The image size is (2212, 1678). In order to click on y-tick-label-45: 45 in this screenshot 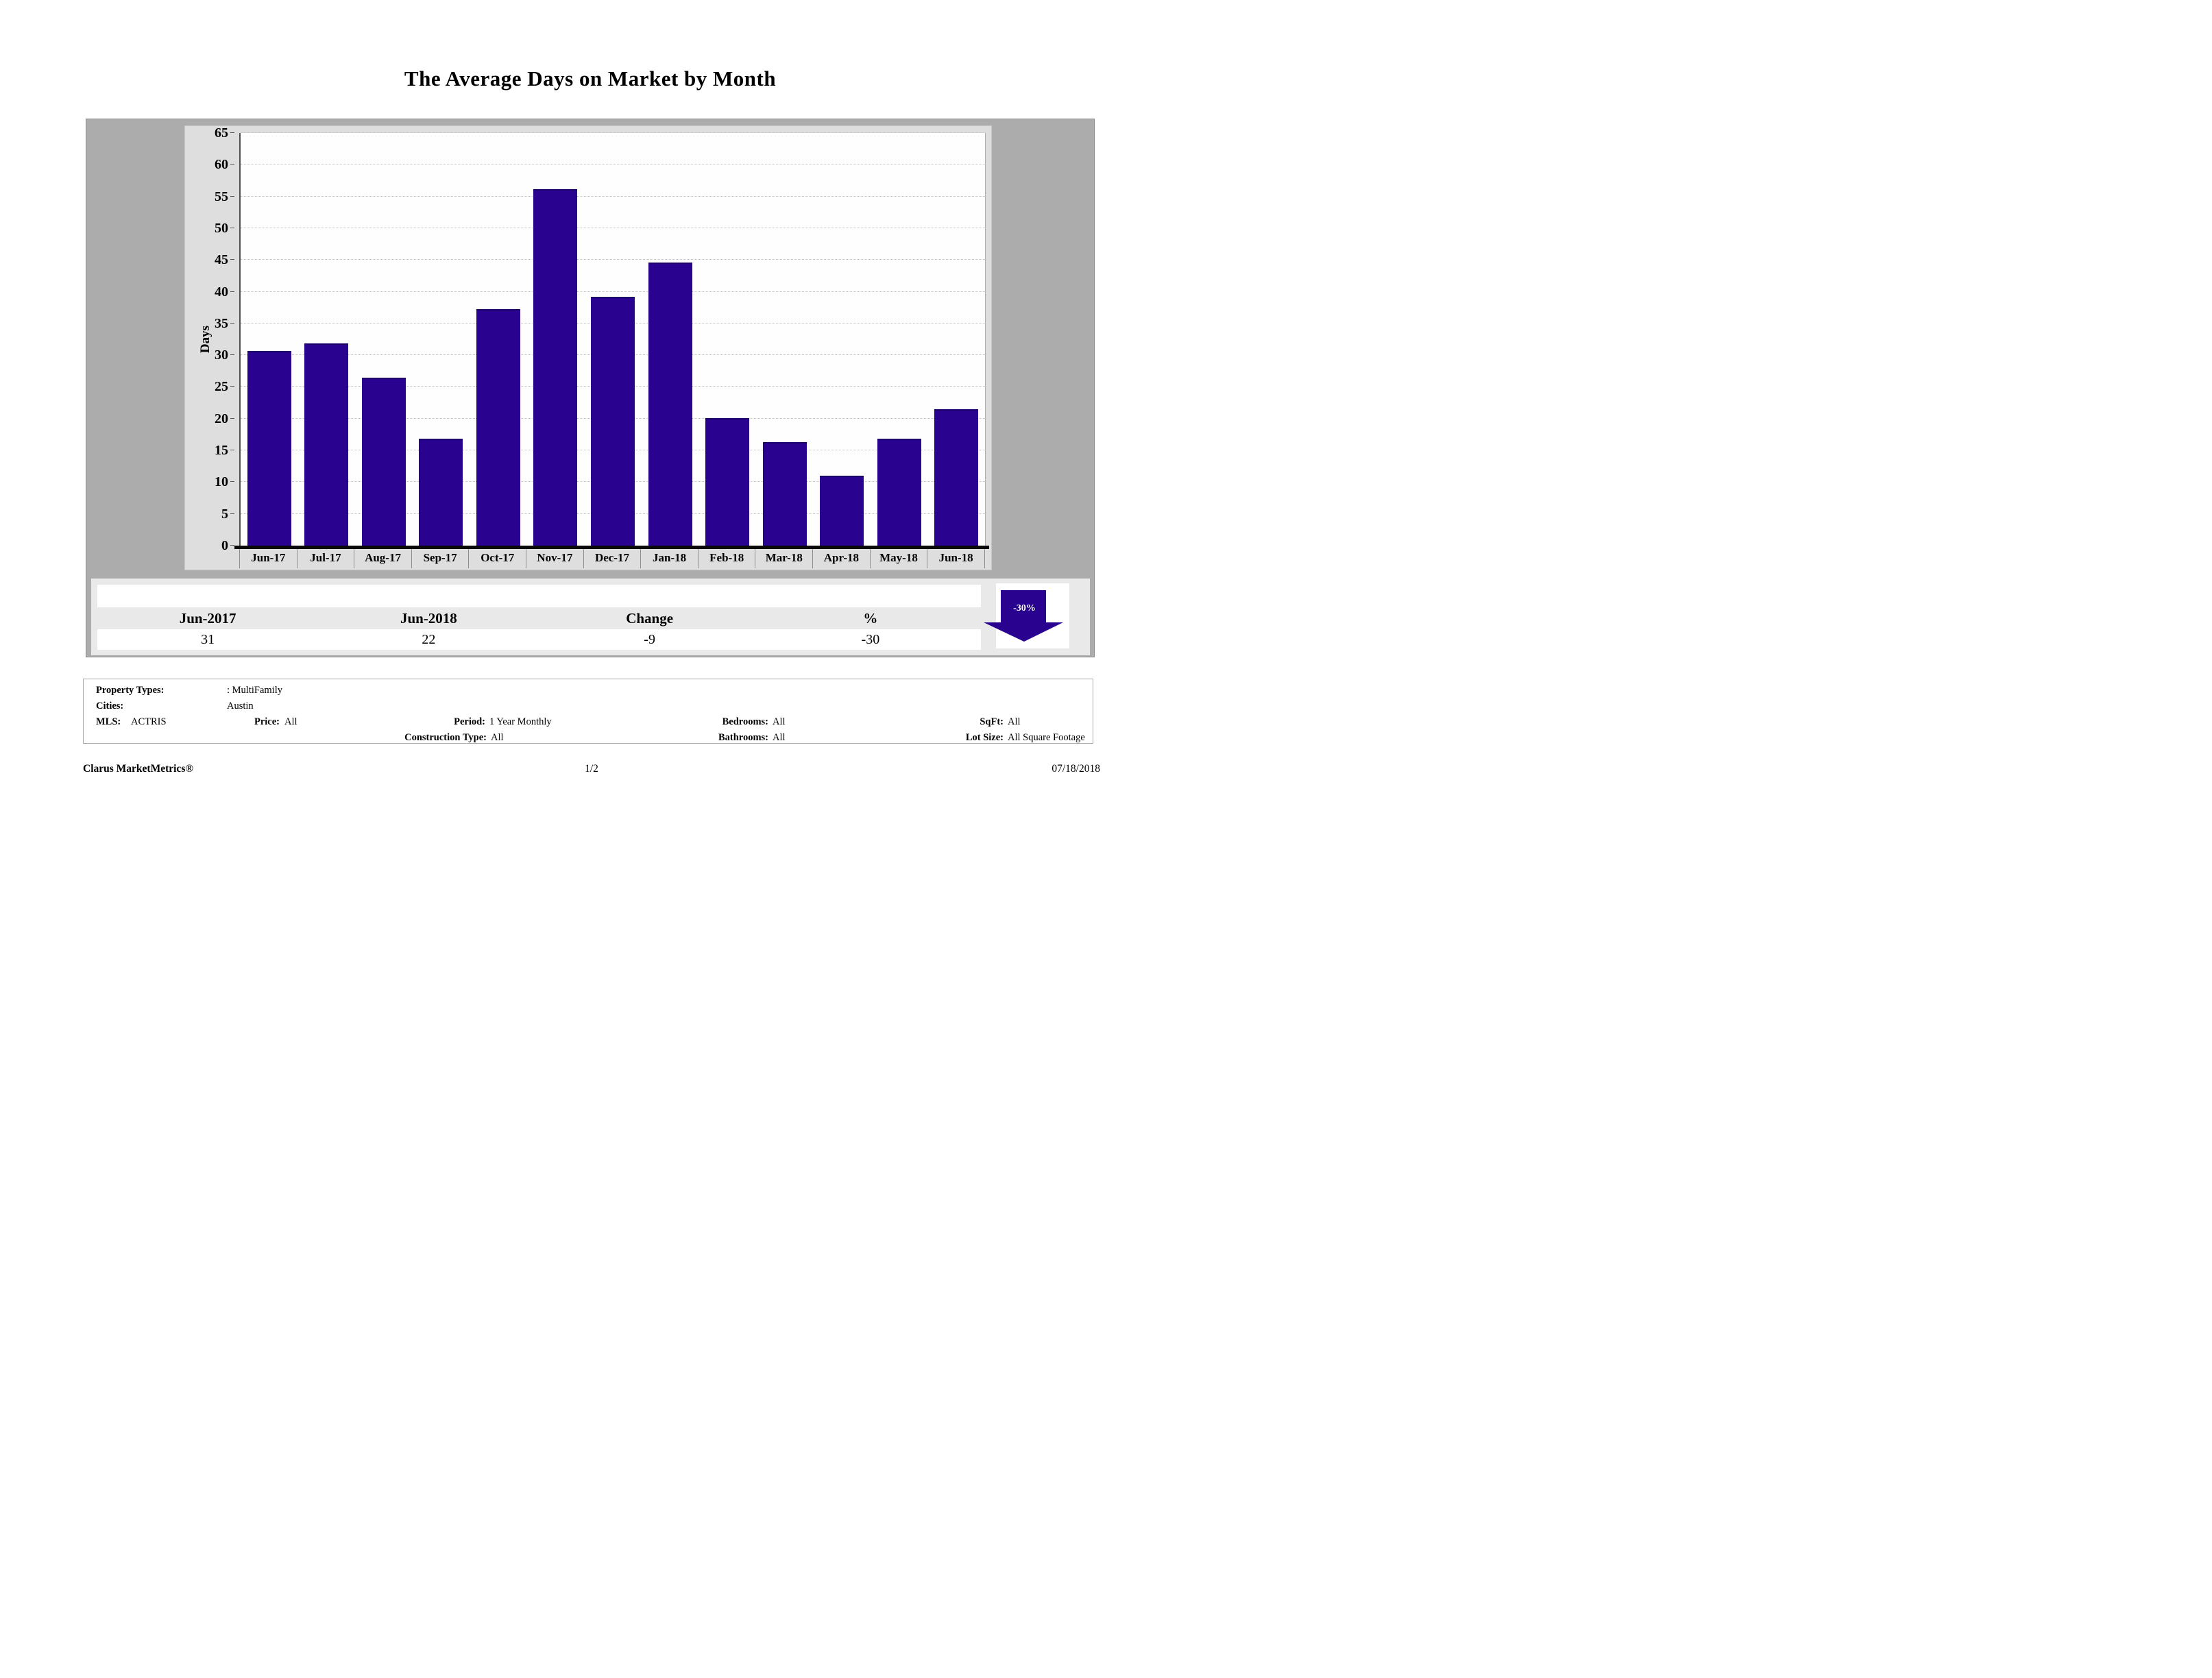, I will do `click(221, 260)`.